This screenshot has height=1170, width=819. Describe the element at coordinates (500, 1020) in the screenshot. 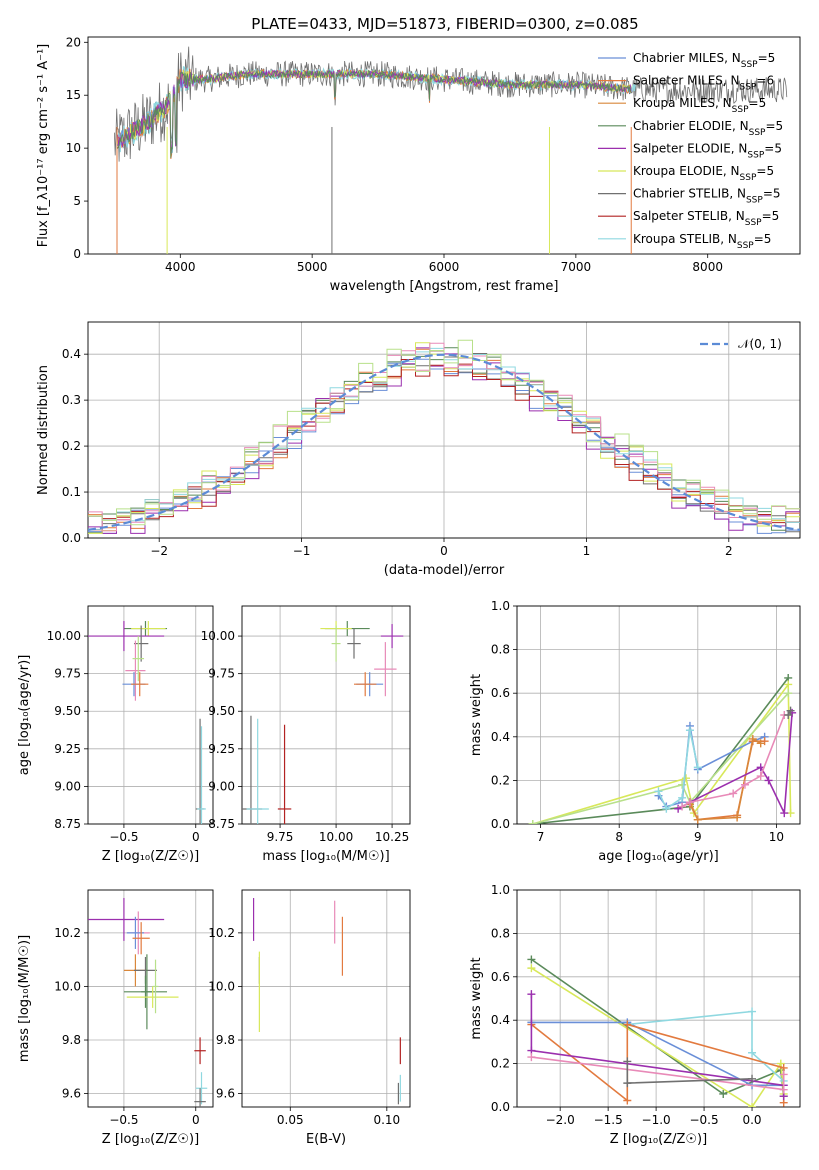

I see `y-tick-label-2: 0.4` at that location.